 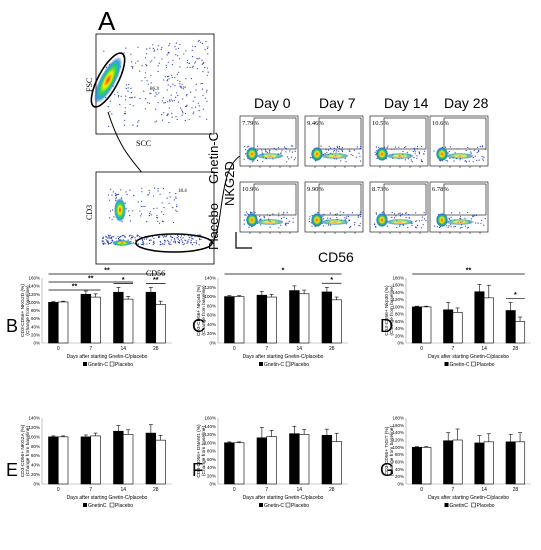 I want to click on flow-plot: 10.6%, so click(x=459, y=141).